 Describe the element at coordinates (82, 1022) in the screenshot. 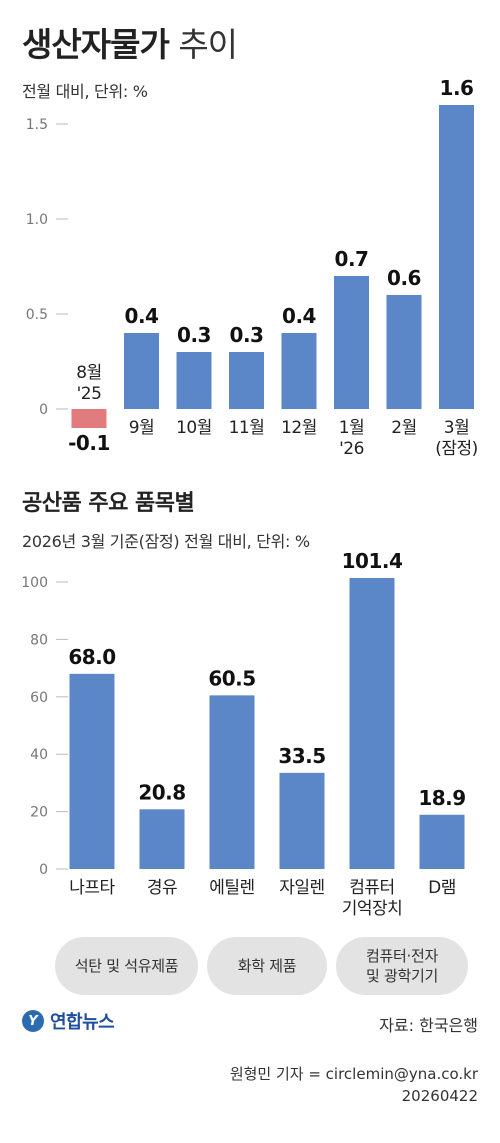

I see `logo-text: 연합뉴스` at that location.